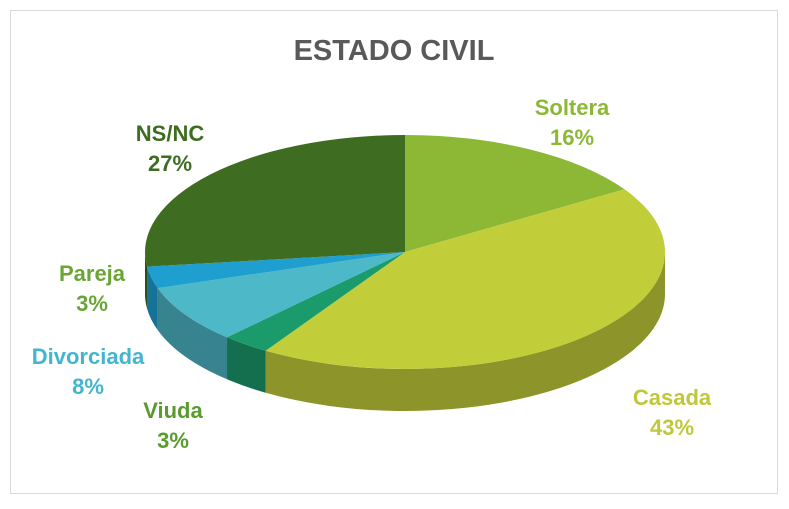  What do you see at coordinates (173, 425) in the screenshot?
I see `data-label: Viuda 3%` at bounding box center [173, 425].